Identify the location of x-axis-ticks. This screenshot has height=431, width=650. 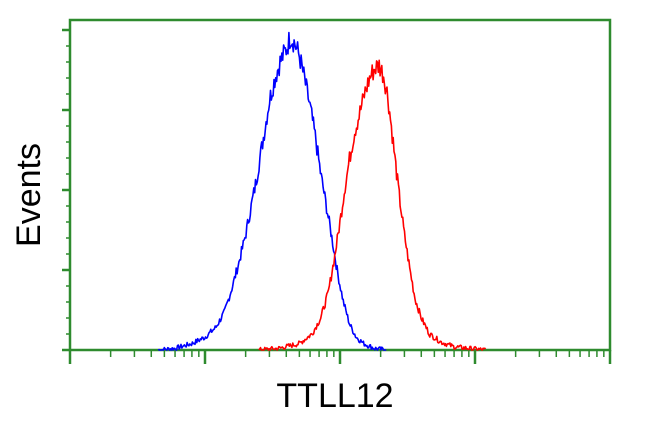
(340, 357).